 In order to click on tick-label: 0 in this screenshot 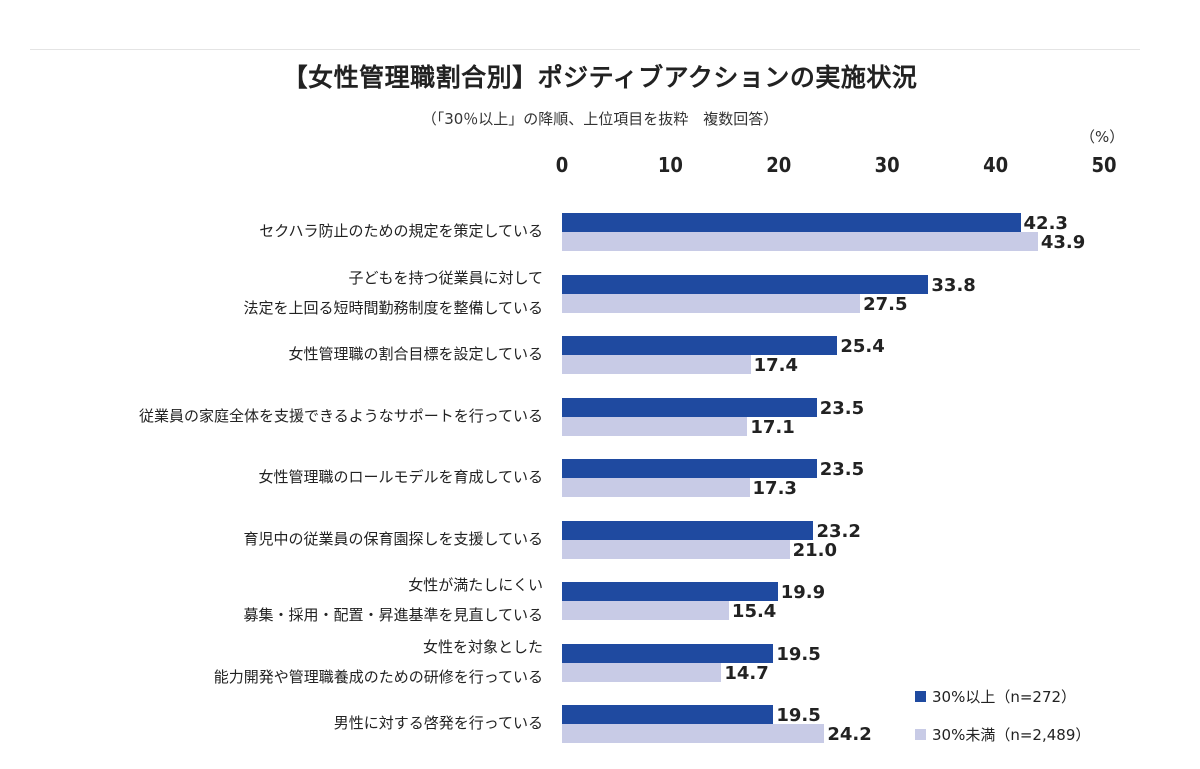, I will do `click(562, 165)`.